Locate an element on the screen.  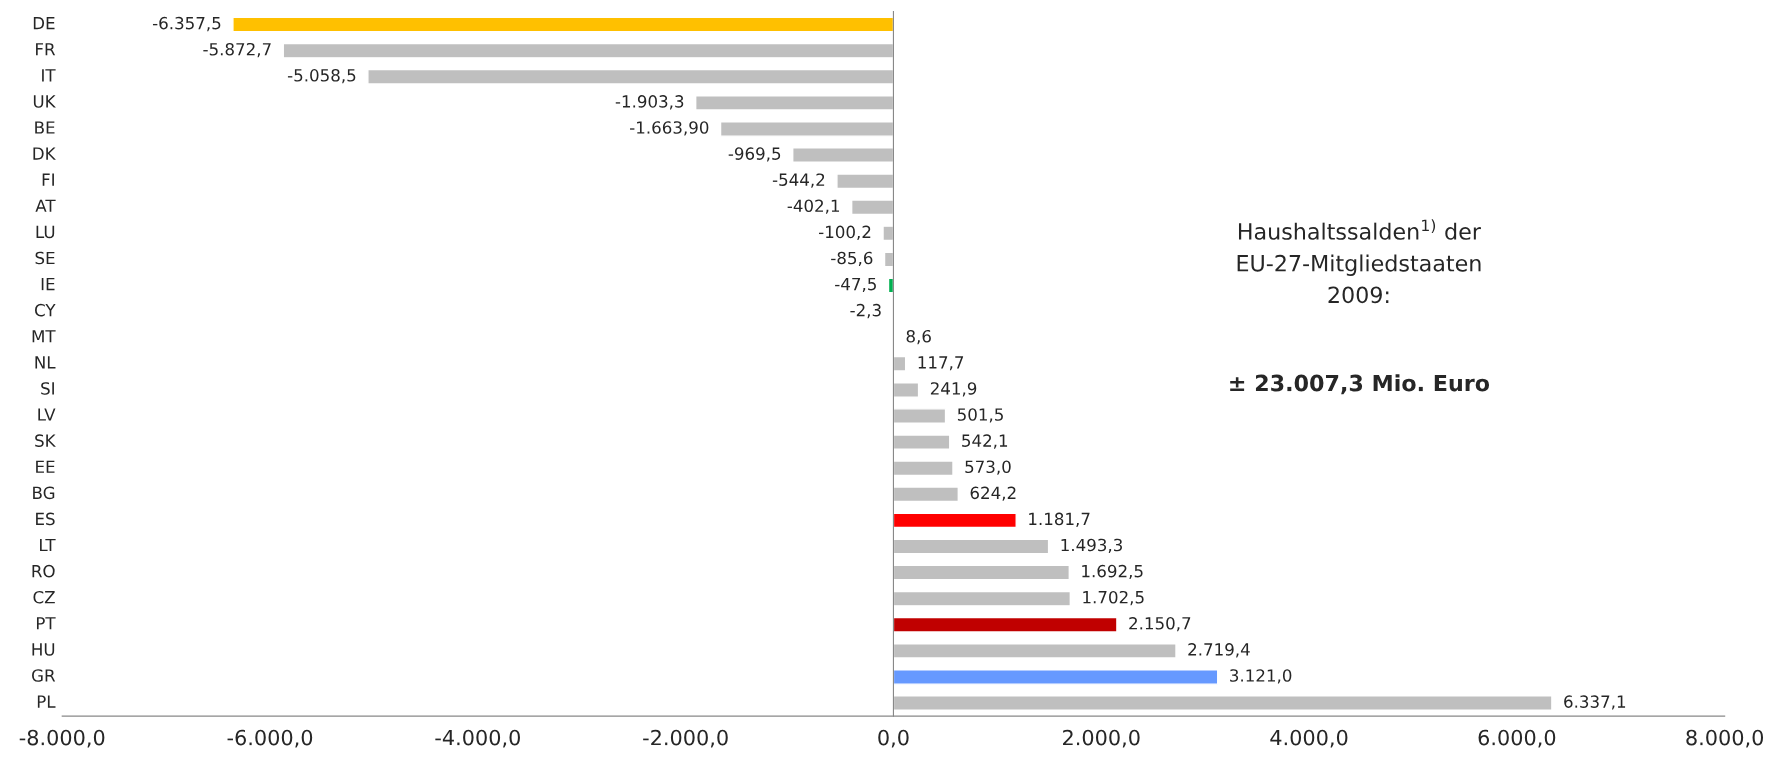
y-tick-label: MT is located at coordinates (44, 336).